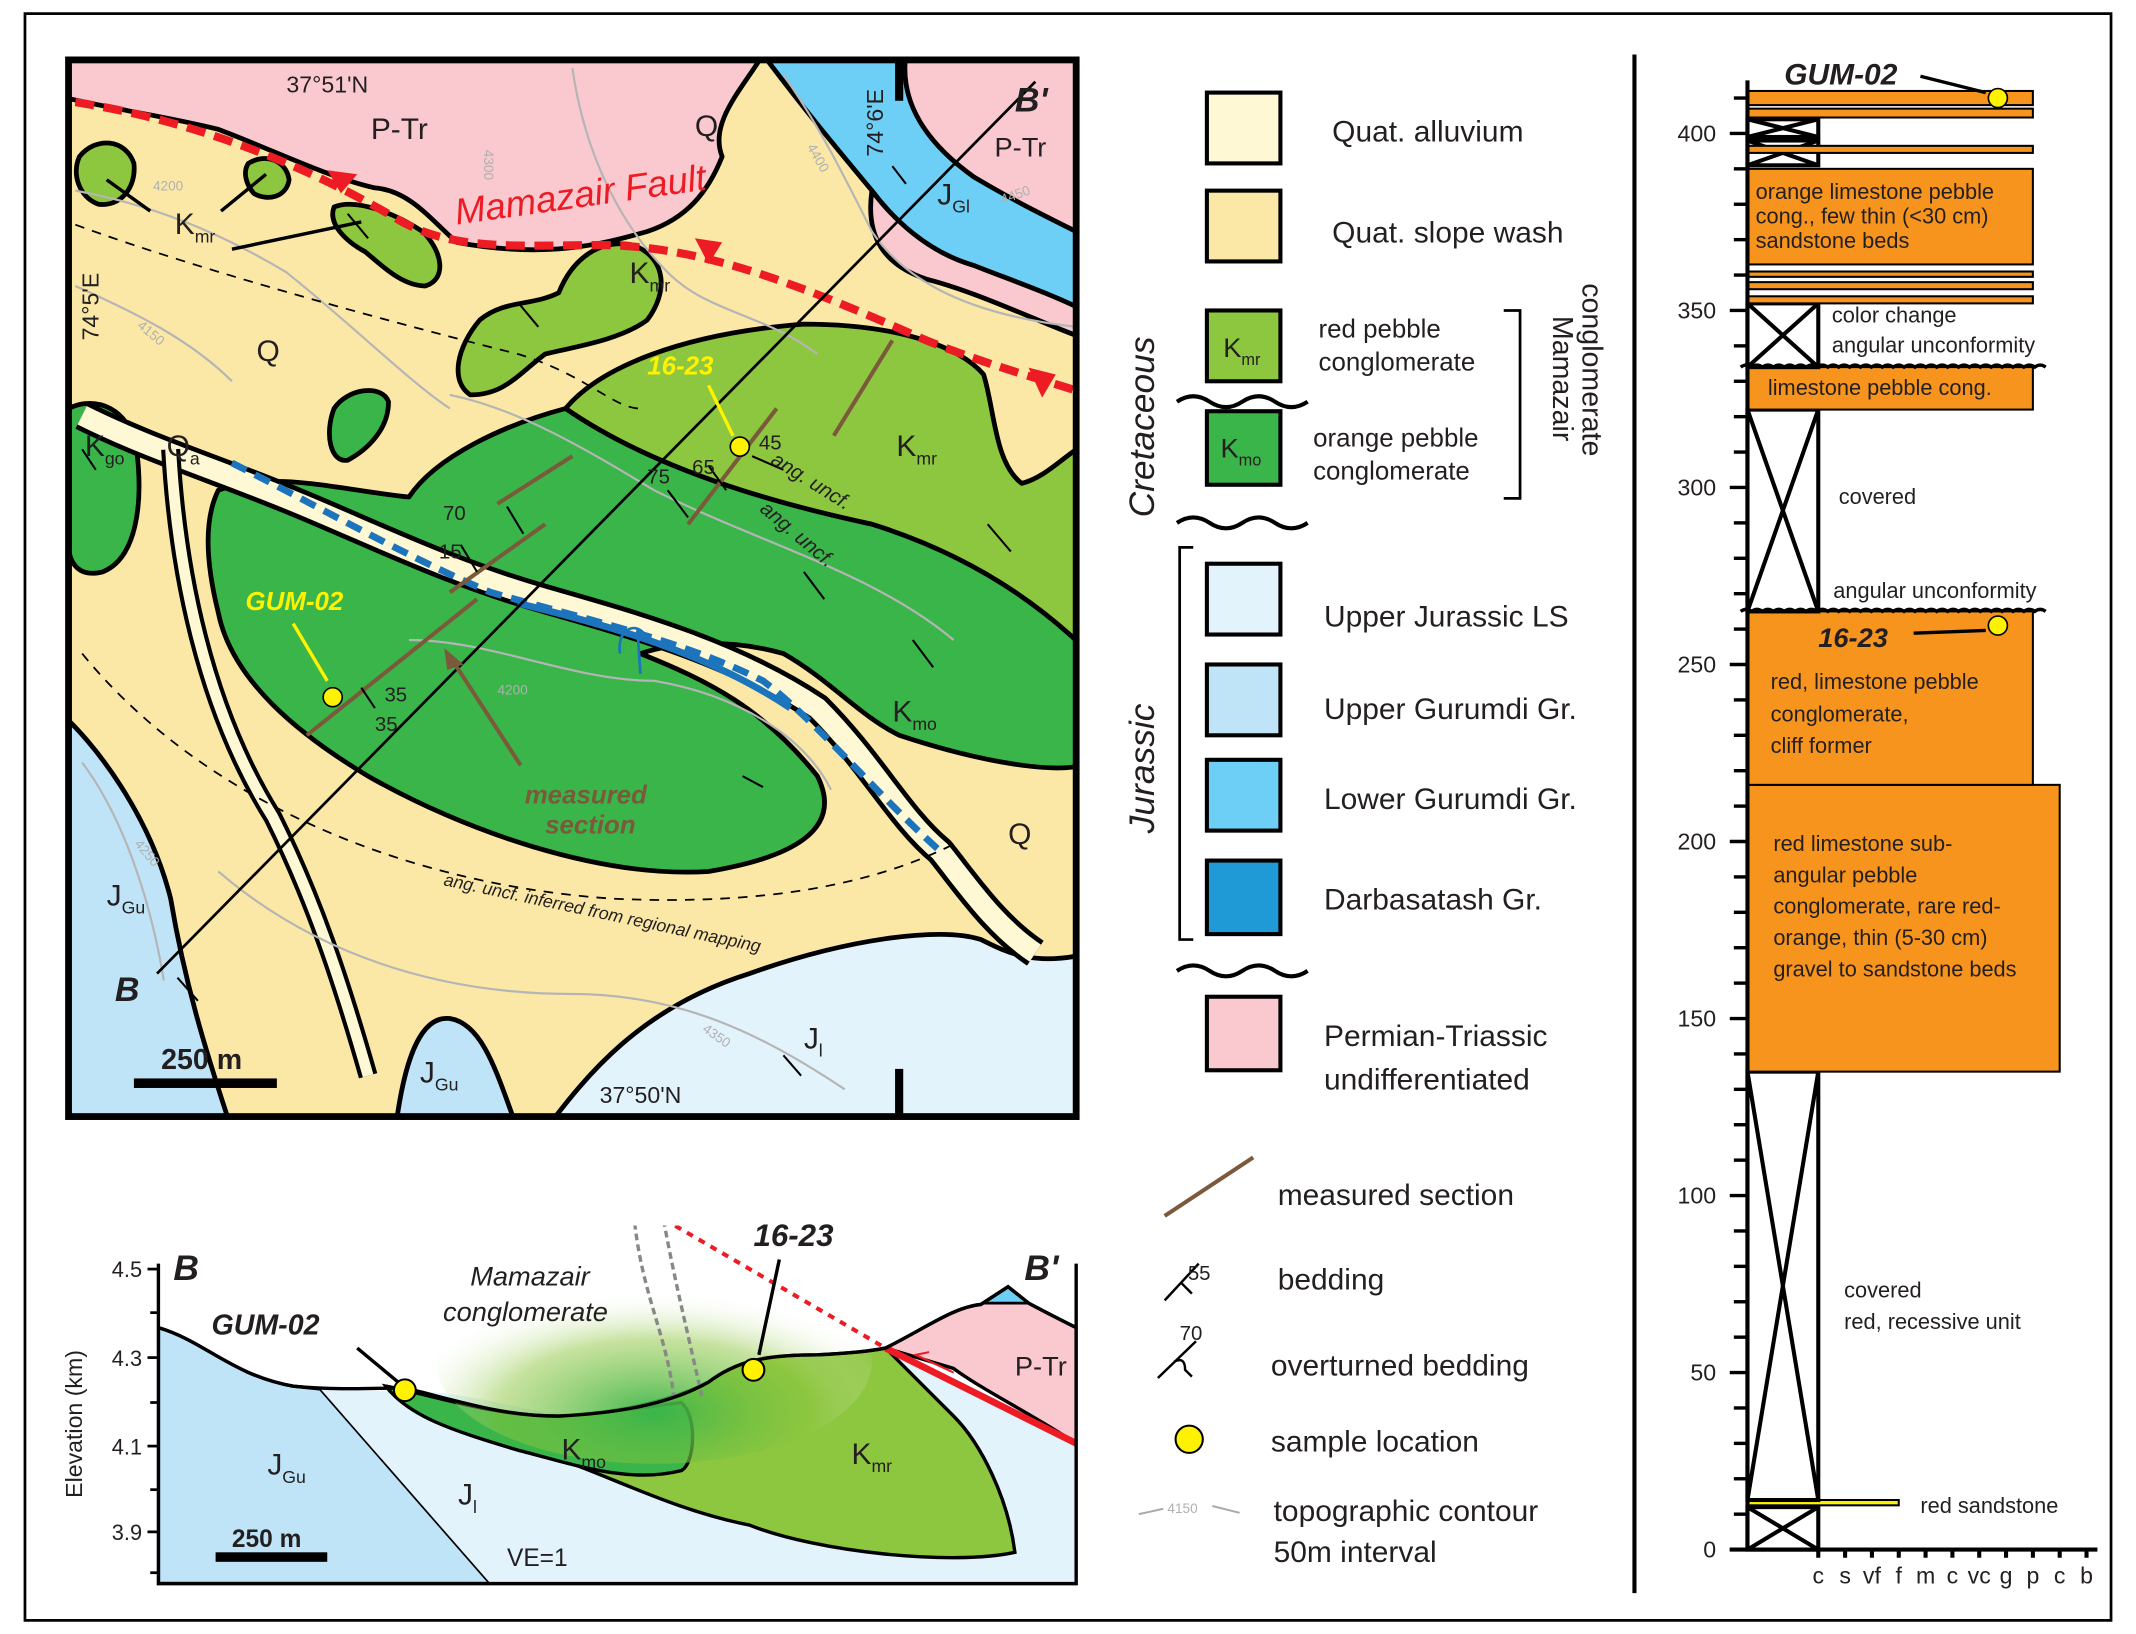 This screenshot has height=1634, width=2136. I want to click on column-unconformity, so click(1893, 610).